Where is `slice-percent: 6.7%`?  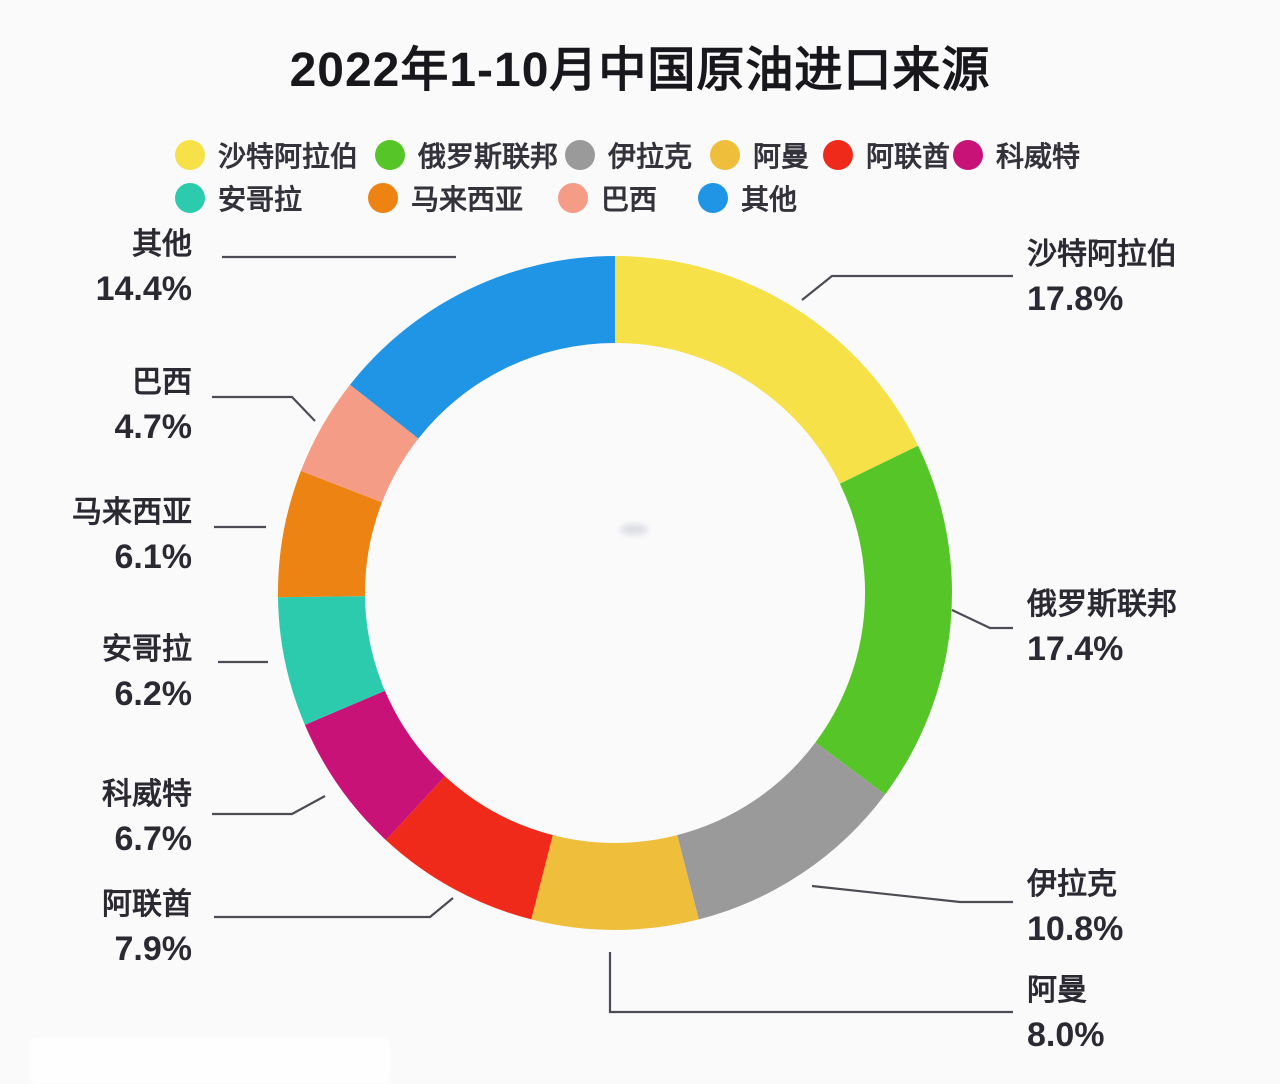
slice-percent: 6.7% is located at coordinates (153, 839).